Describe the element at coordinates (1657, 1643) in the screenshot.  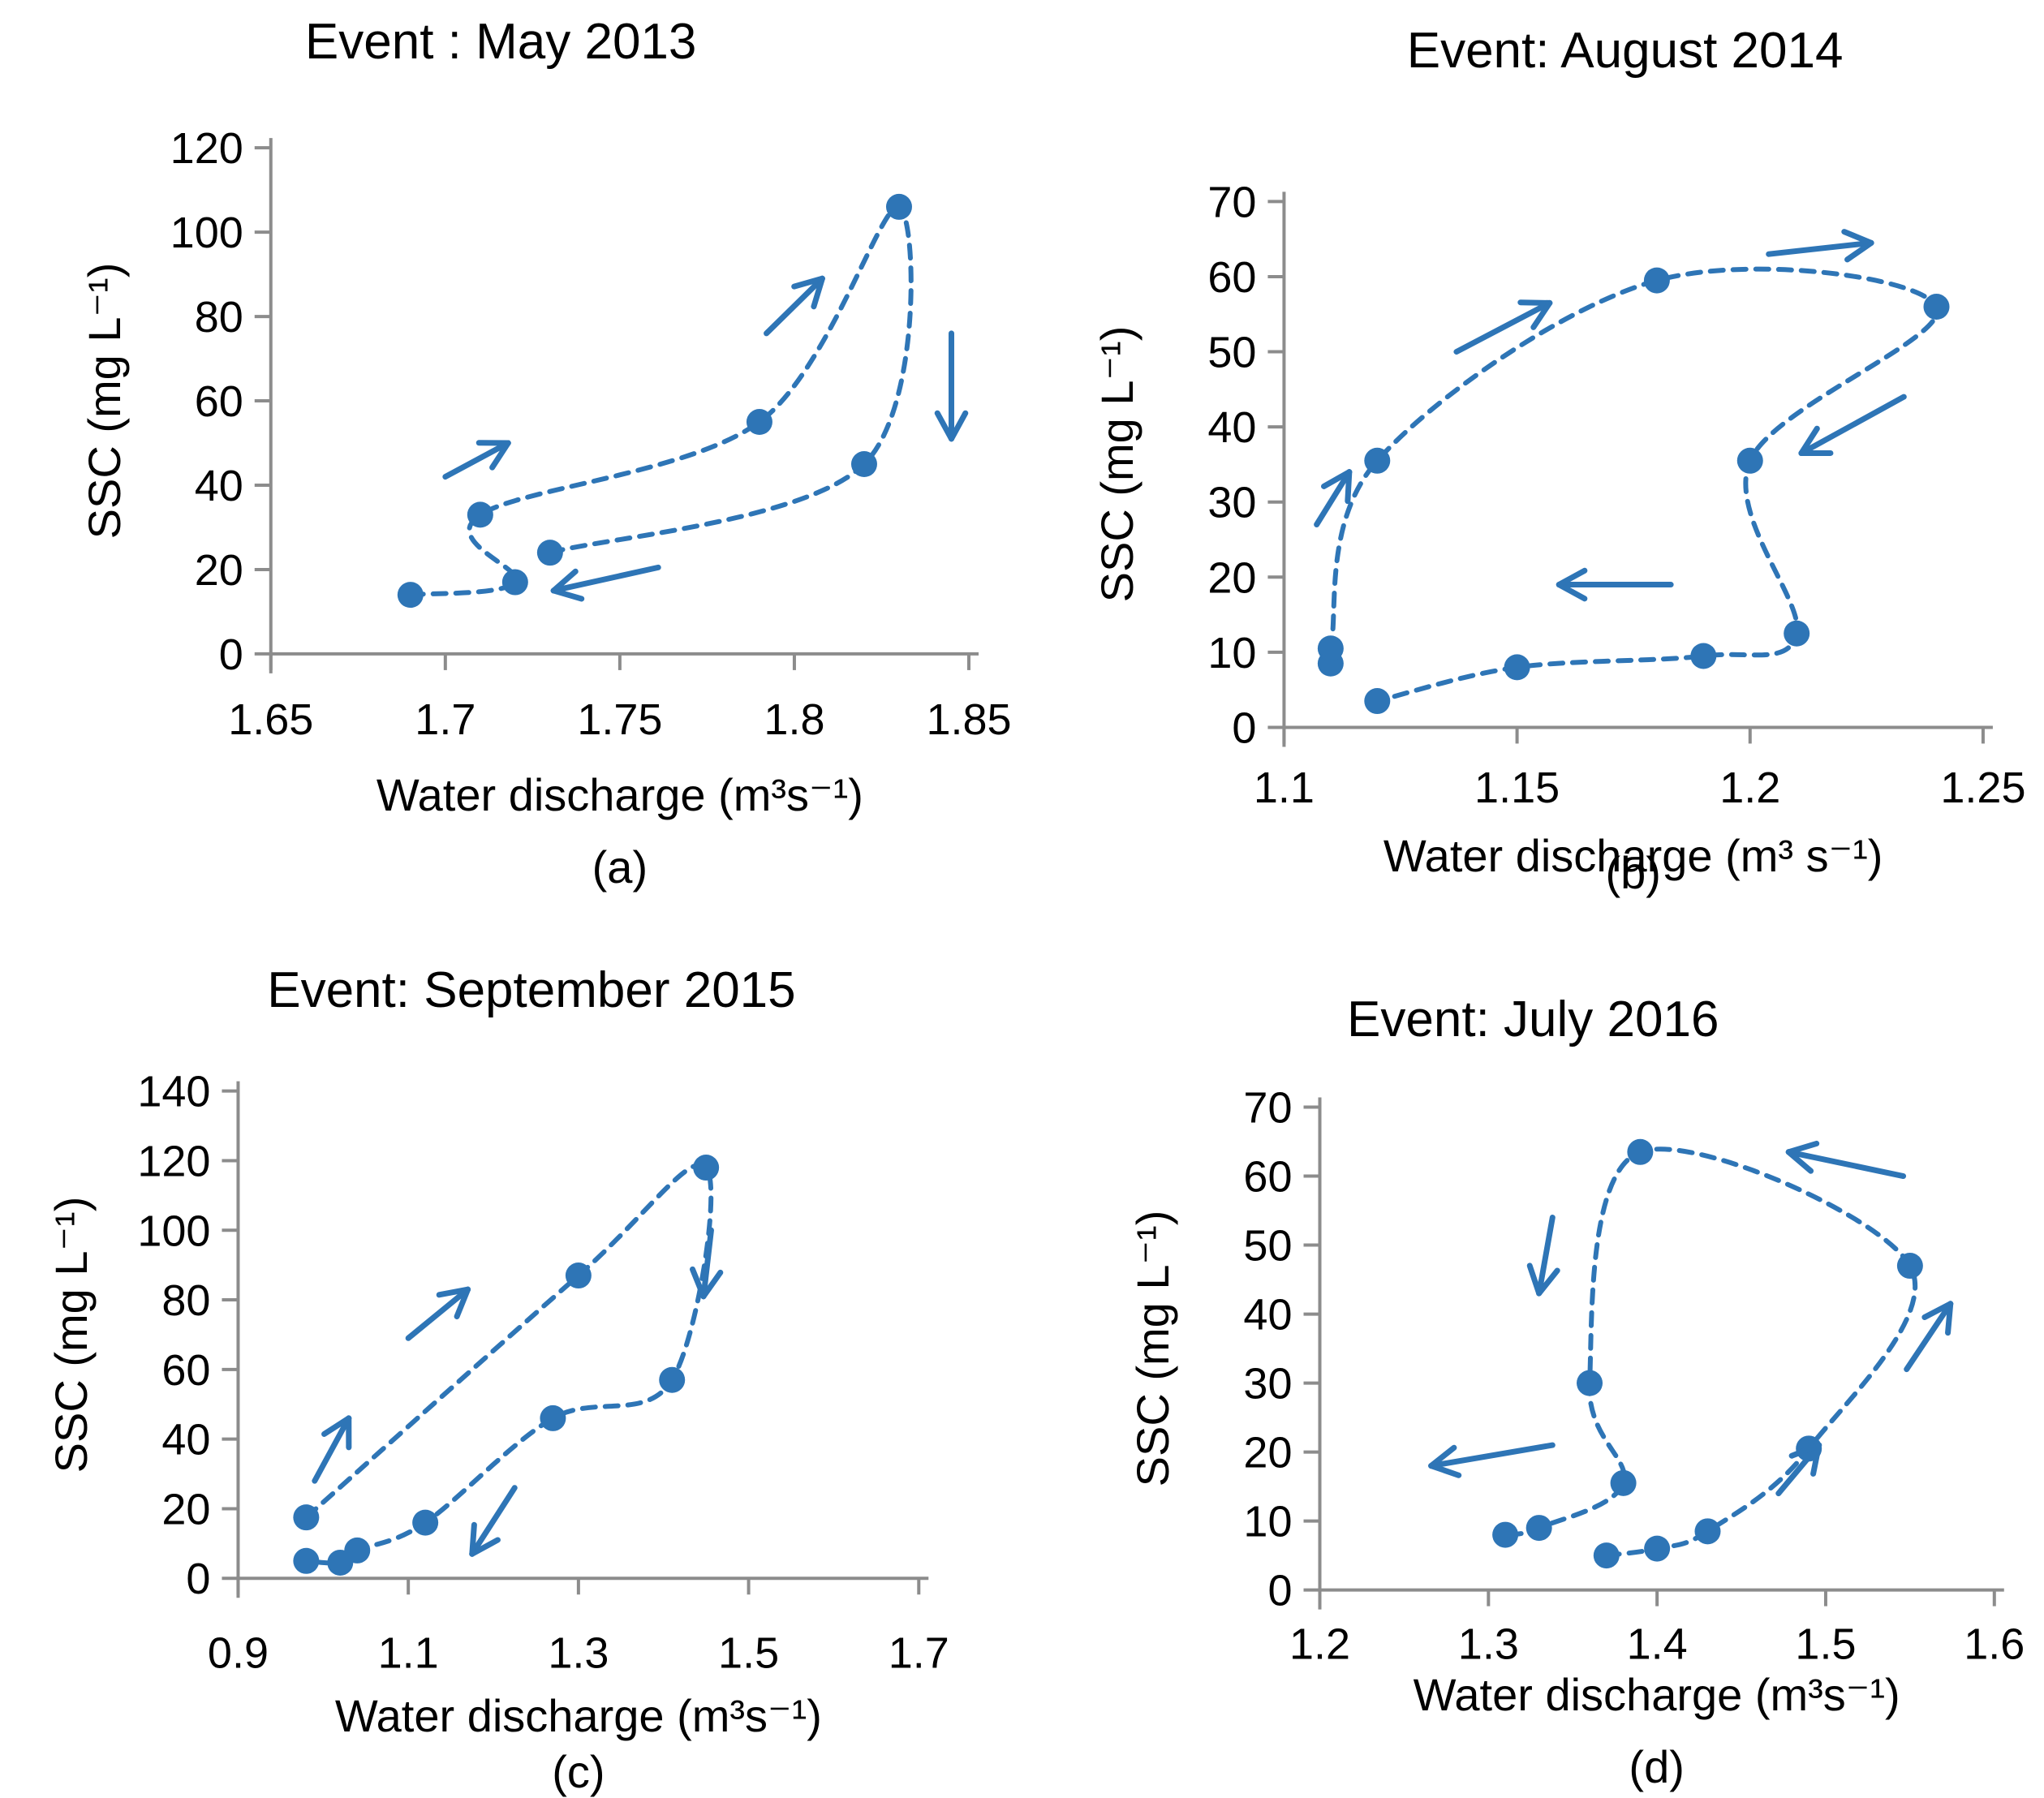
I see `x-tick-label: 1.4` at that location.